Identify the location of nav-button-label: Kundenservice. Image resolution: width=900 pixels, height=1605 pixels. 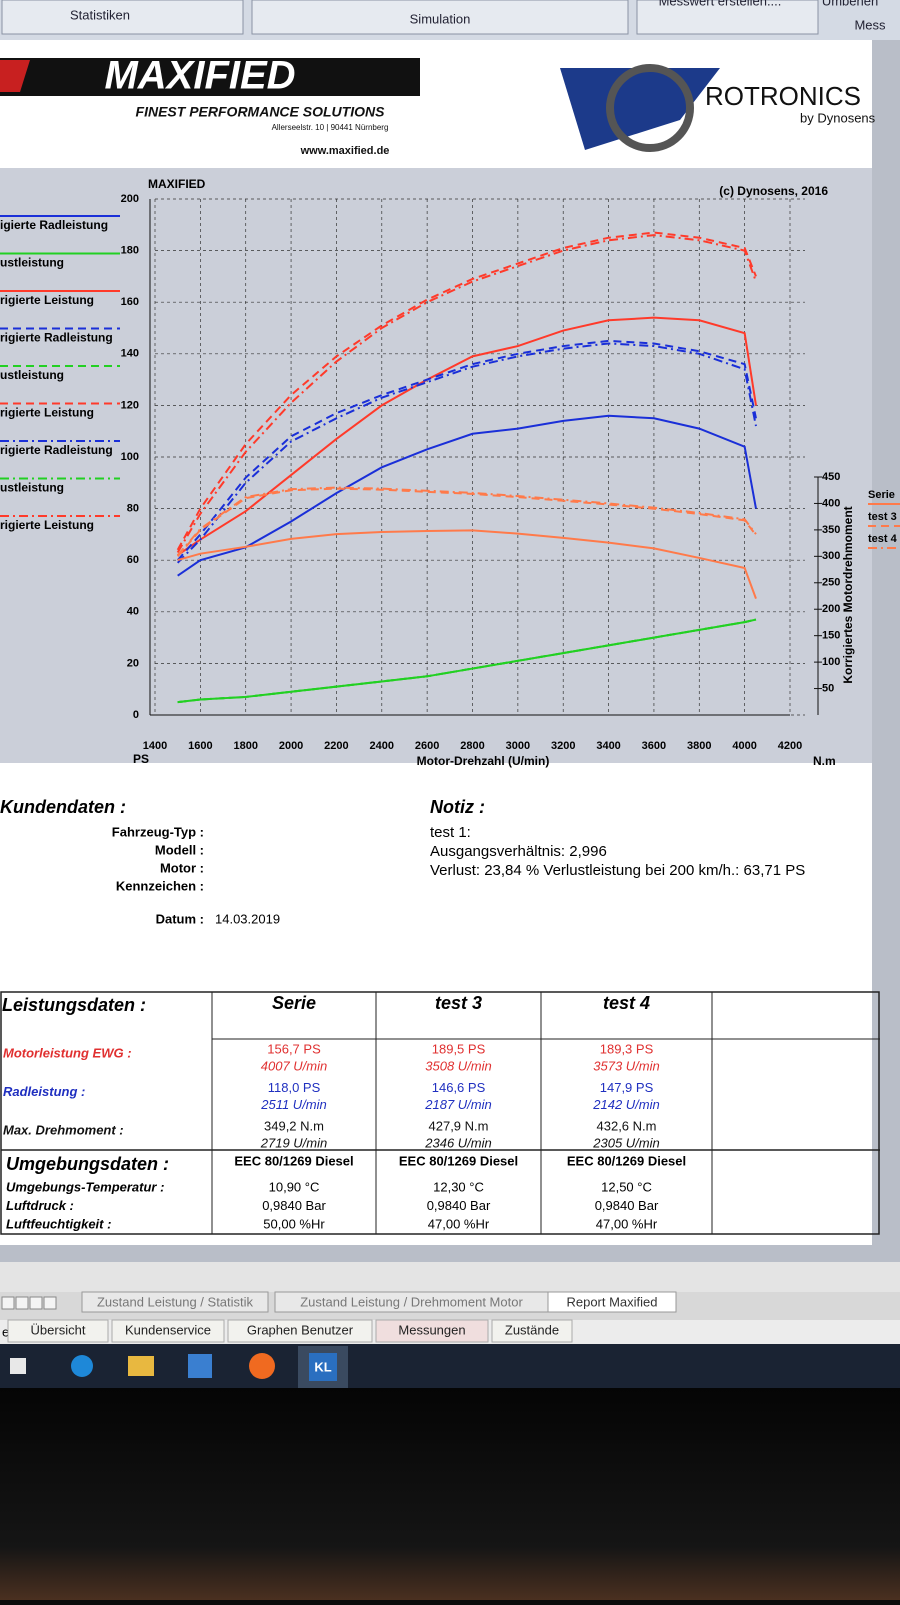
(168, 1329).